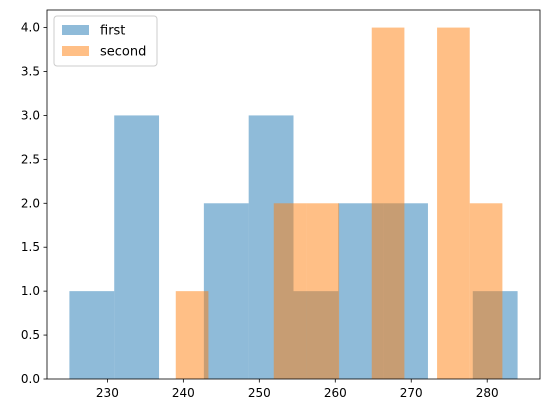  I want to click on x-tick-label-4: 270, so click(411, 393).